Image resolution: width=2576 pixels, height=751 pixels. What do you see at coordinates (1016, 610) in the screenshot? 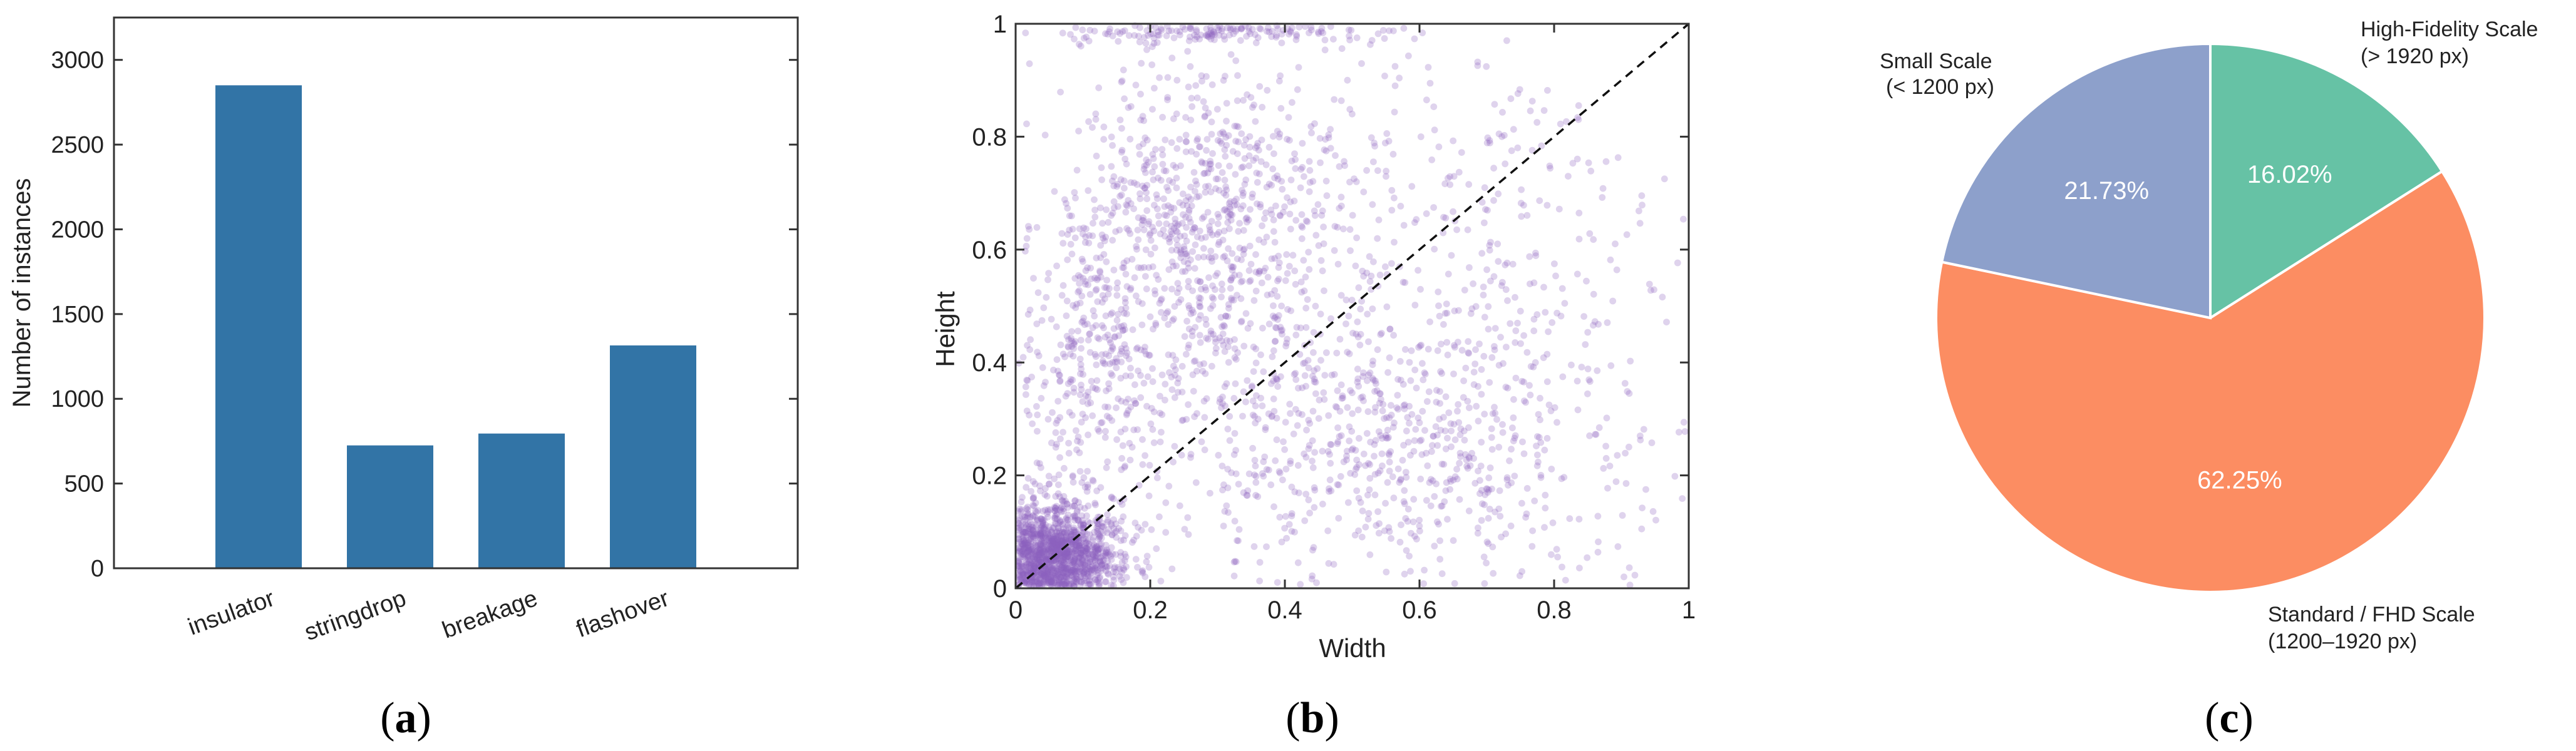
I see `scatter-x-tick-label: 0` at bounding box center [1016, 610].